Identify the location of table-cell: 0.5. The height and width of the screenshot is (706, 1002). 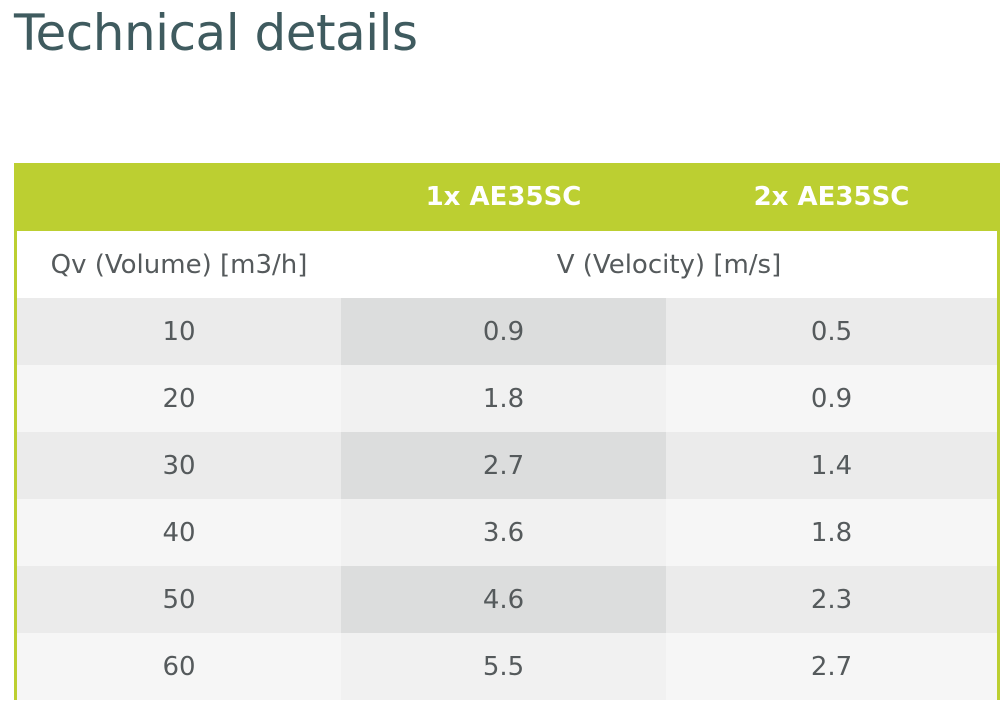
(831, 331).